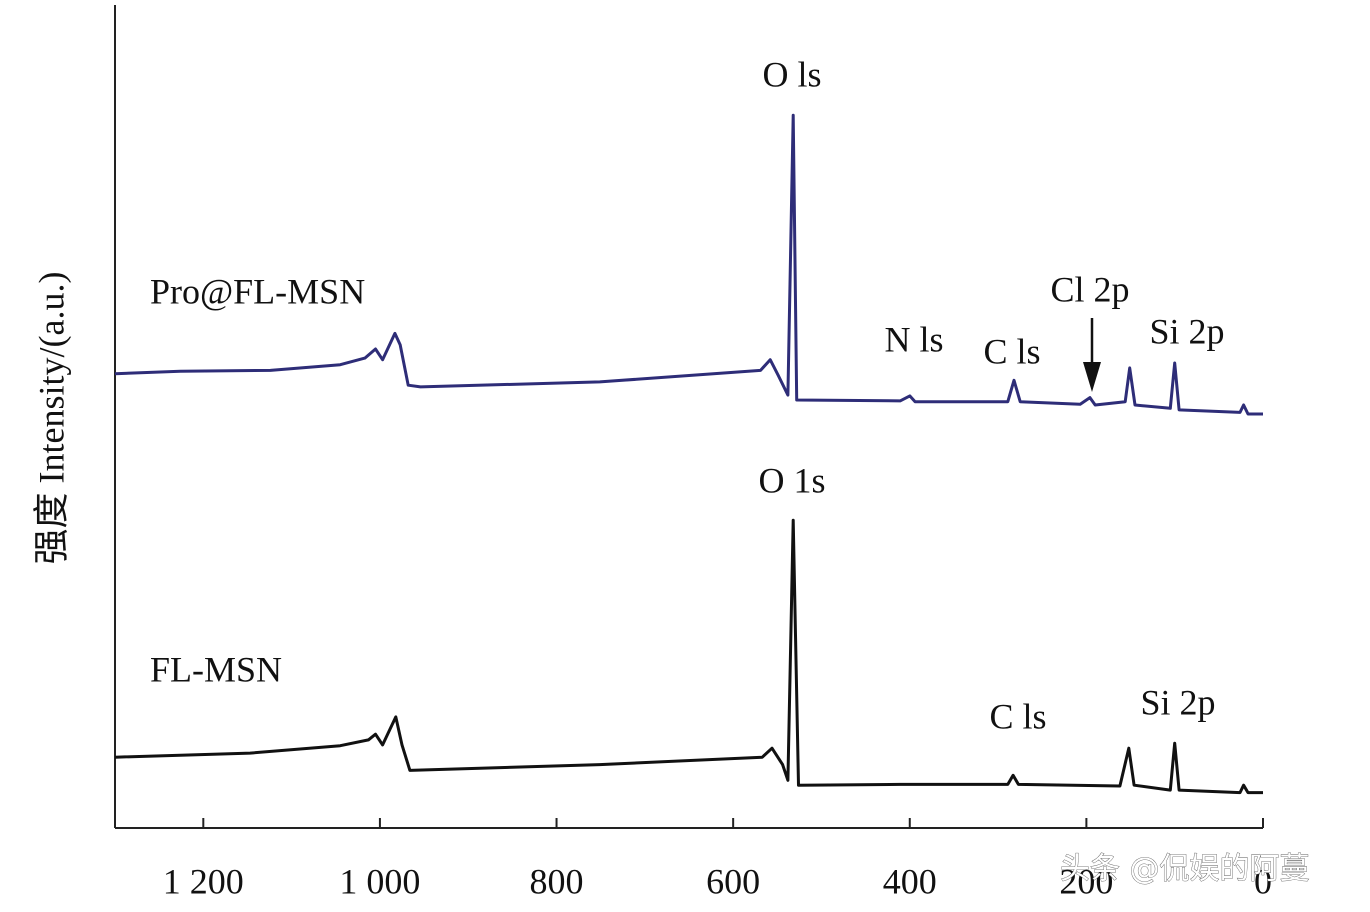  What do you see at coordinates (379, 881) in the screenshot?
I see `x-tick-label: 1 000` at bounding box center [379, 881].